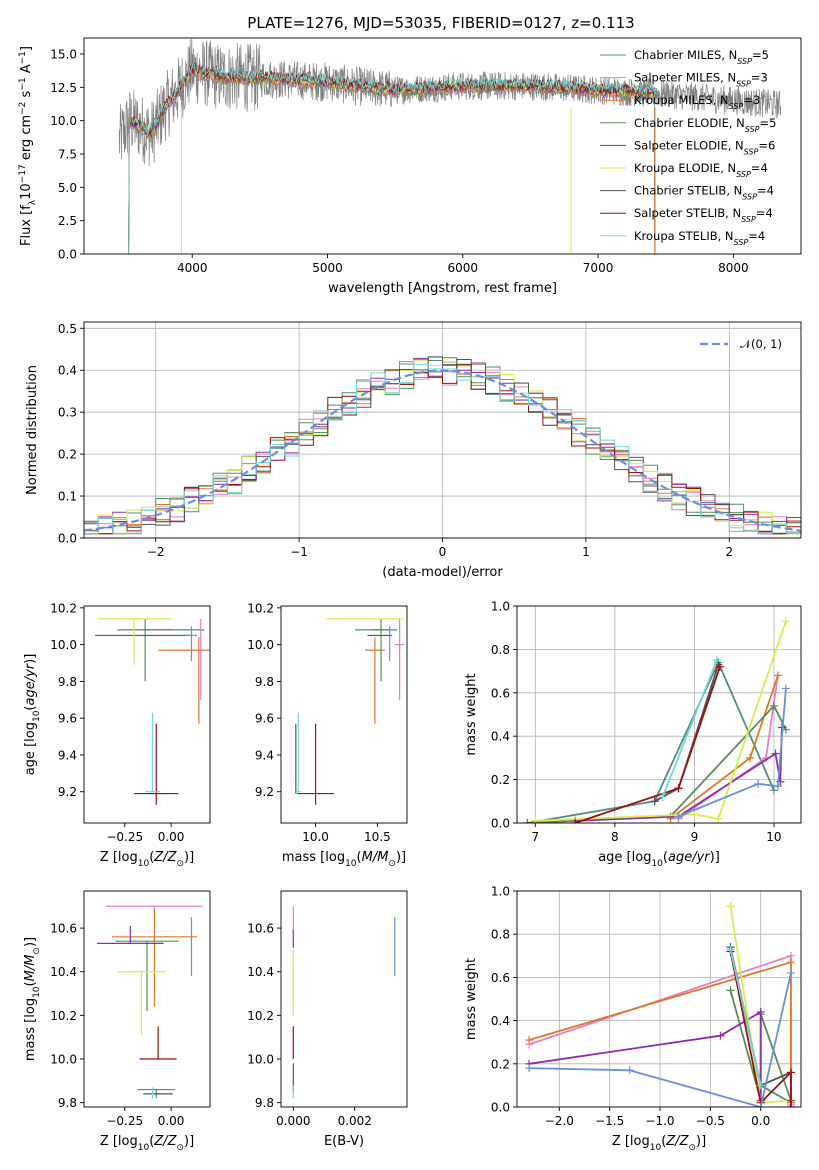 Image resolution: width=819 pixels, height=1170 pixels. I want to click on mass-vs-Z-frame, so click(147, 999).